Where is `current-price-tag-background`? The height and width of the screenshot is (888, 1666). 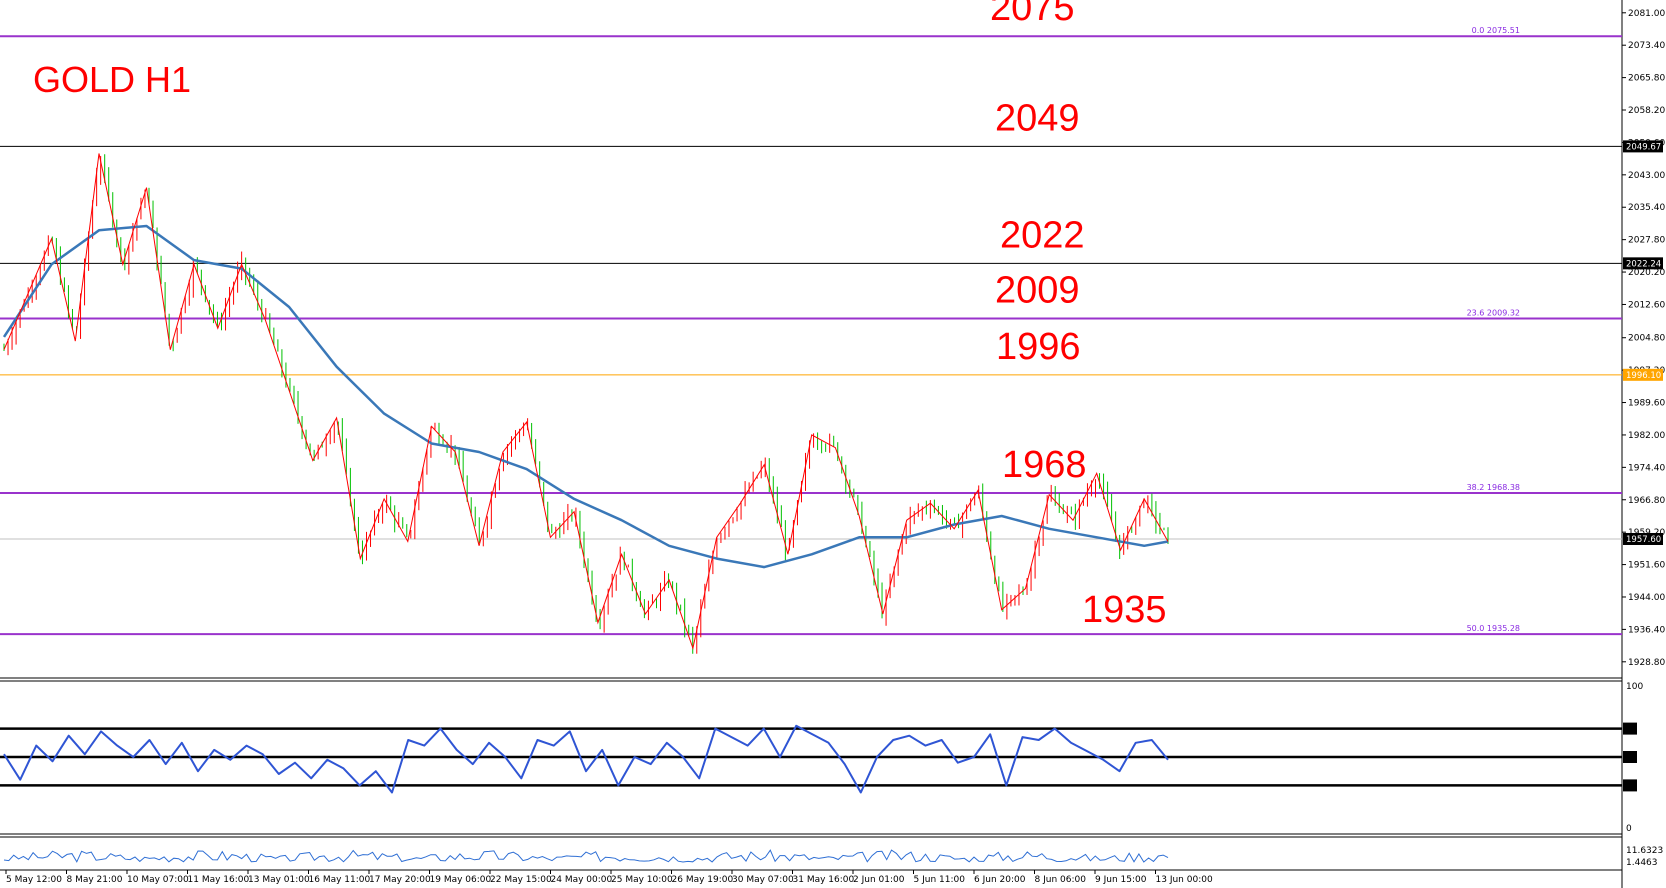
current-price-tag-background is located at coordinates (1643, 538).